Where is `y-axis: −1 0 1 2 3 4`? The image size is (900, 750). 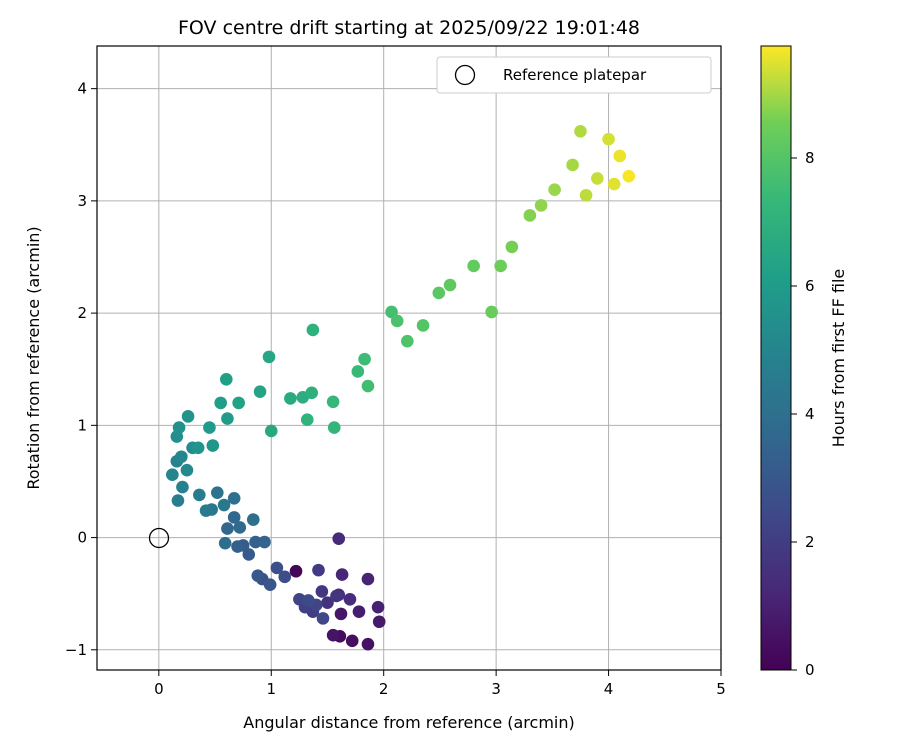 y-axis: −1 0 1 2 3 4 is located at coordinates (81, 369).